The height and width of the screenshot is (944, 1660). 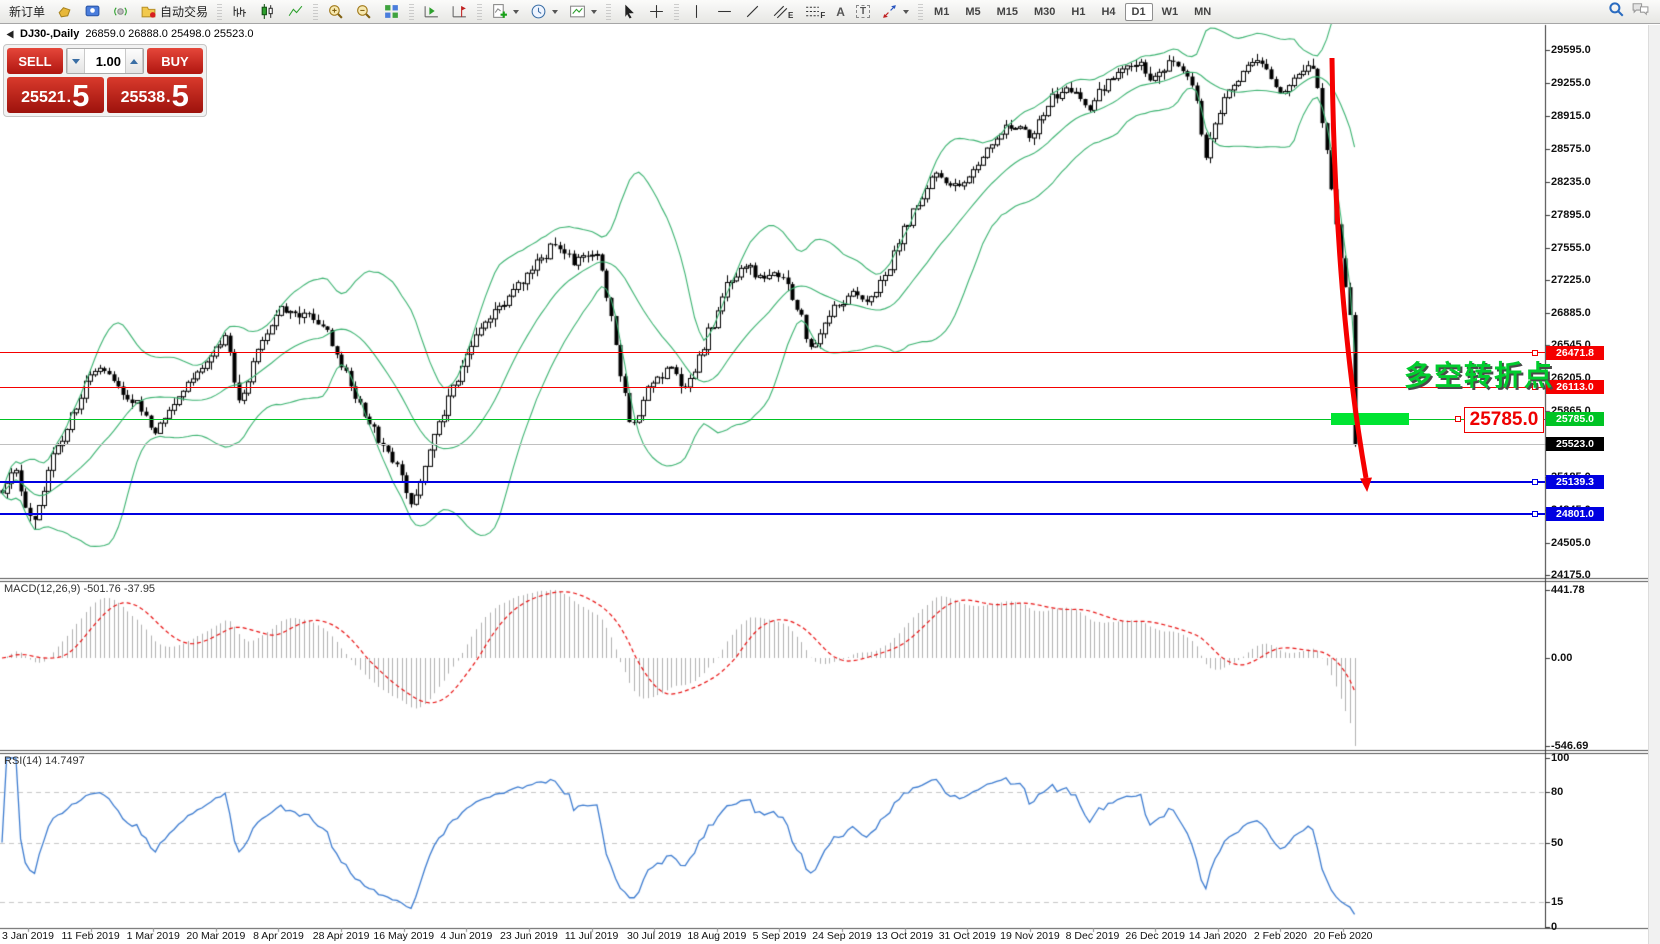 I want to click on indicators-button, so click(x=505, y=12).